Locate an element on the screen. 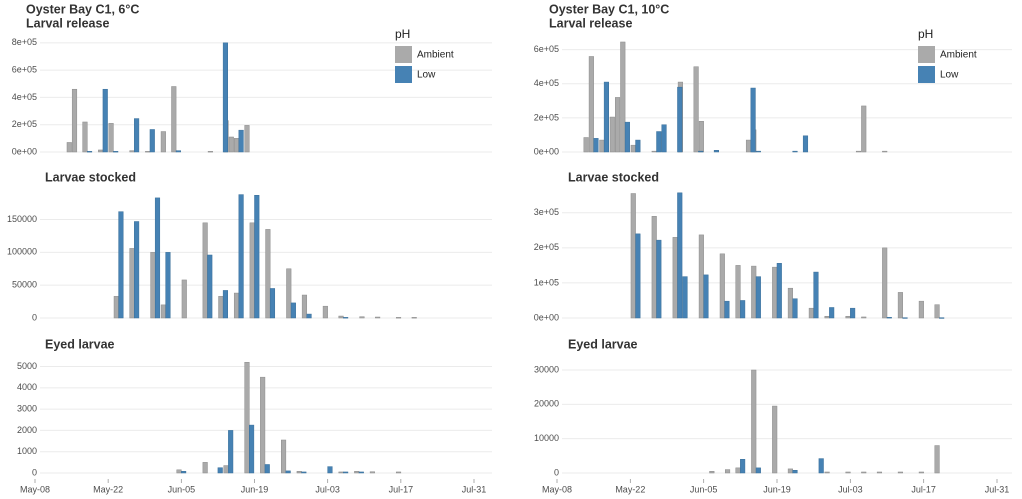 The width and height of the screenshot is (1022, 499). y-tick-label: 50000 is located at coordinates (24, 285).